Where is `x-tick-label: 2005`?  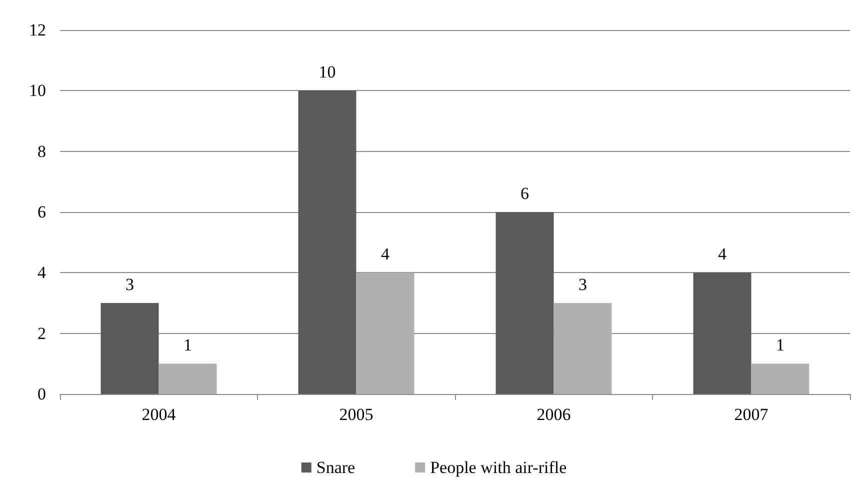
x-tick-label: 2005 is located at coordinates (356, 414).